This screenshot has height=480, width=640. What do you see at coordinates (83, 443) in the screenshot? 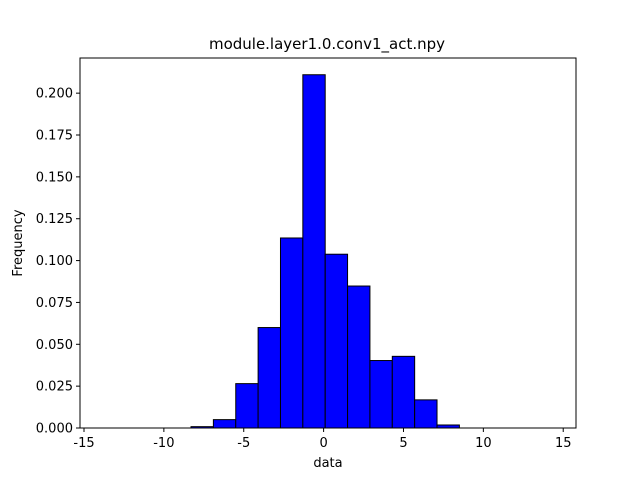
I see `x-tick-label: -15` at bounding box center [83, 443].